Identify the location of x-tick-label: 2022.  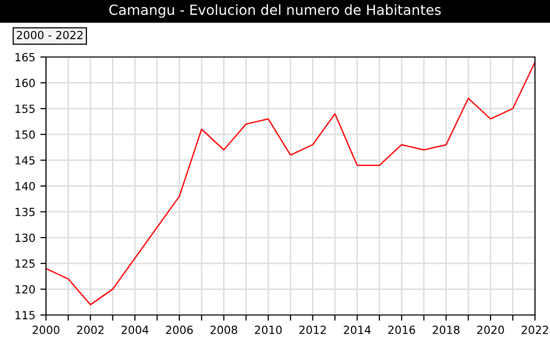
(535, 330).